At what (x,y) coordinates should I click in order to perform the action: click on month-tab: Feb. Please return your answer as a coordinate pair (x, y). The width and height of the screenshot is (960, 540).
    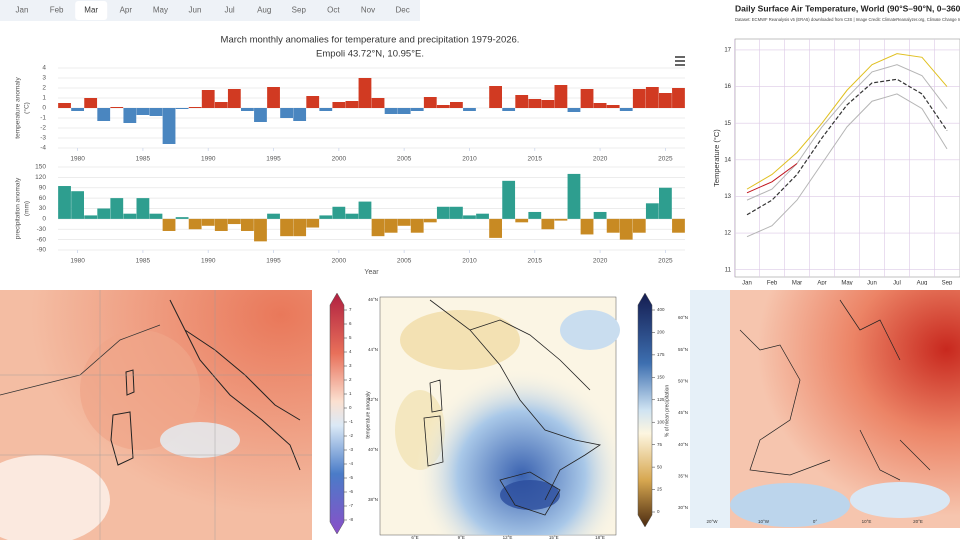
    Looking at the image, I should click on (57, 10).